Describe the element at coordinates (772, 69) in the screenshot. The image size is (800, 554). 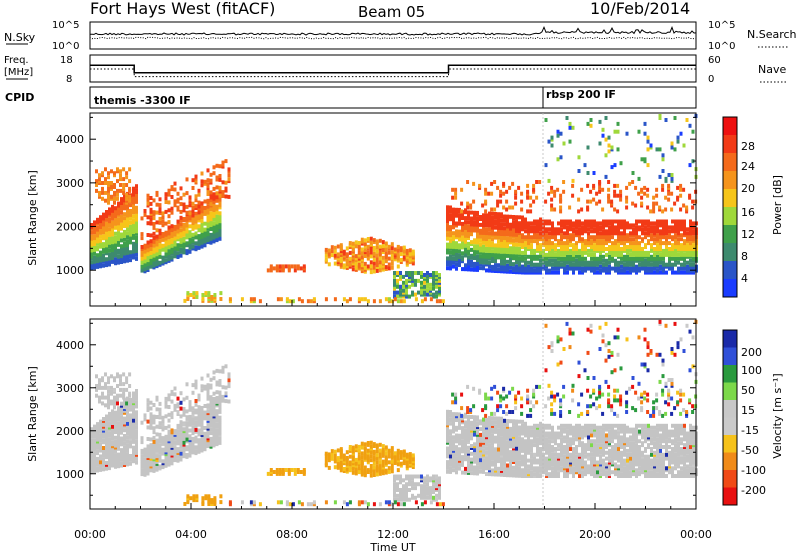
I see `nave-label: Nave` at that location.